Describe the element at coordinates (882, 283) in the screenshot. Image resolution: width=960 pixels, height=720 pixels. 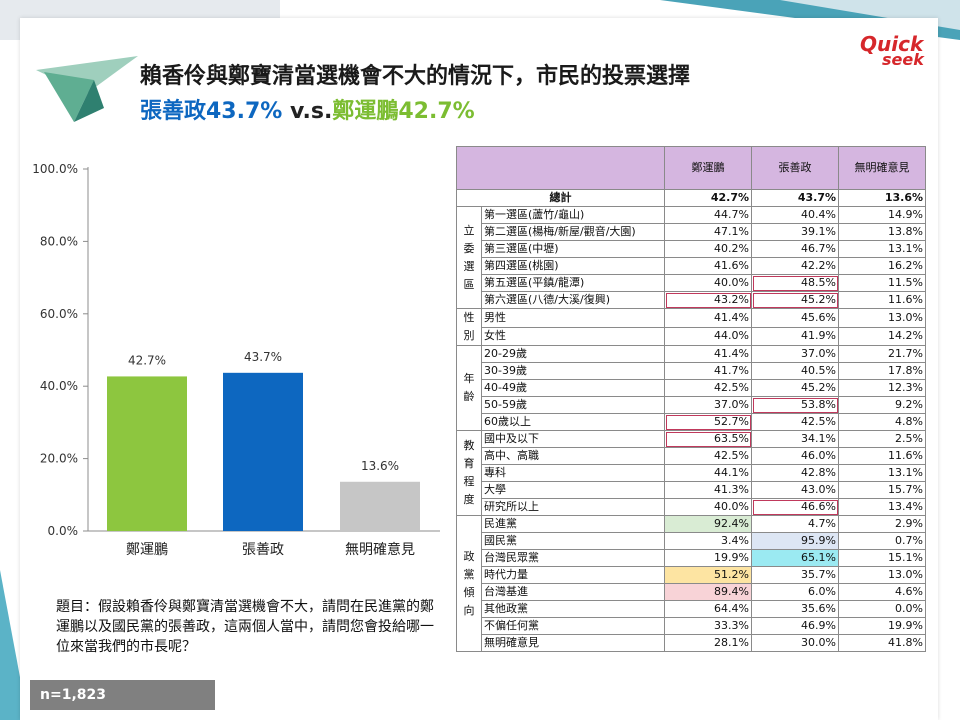
I see `table-cell: 11.5%` at that location.